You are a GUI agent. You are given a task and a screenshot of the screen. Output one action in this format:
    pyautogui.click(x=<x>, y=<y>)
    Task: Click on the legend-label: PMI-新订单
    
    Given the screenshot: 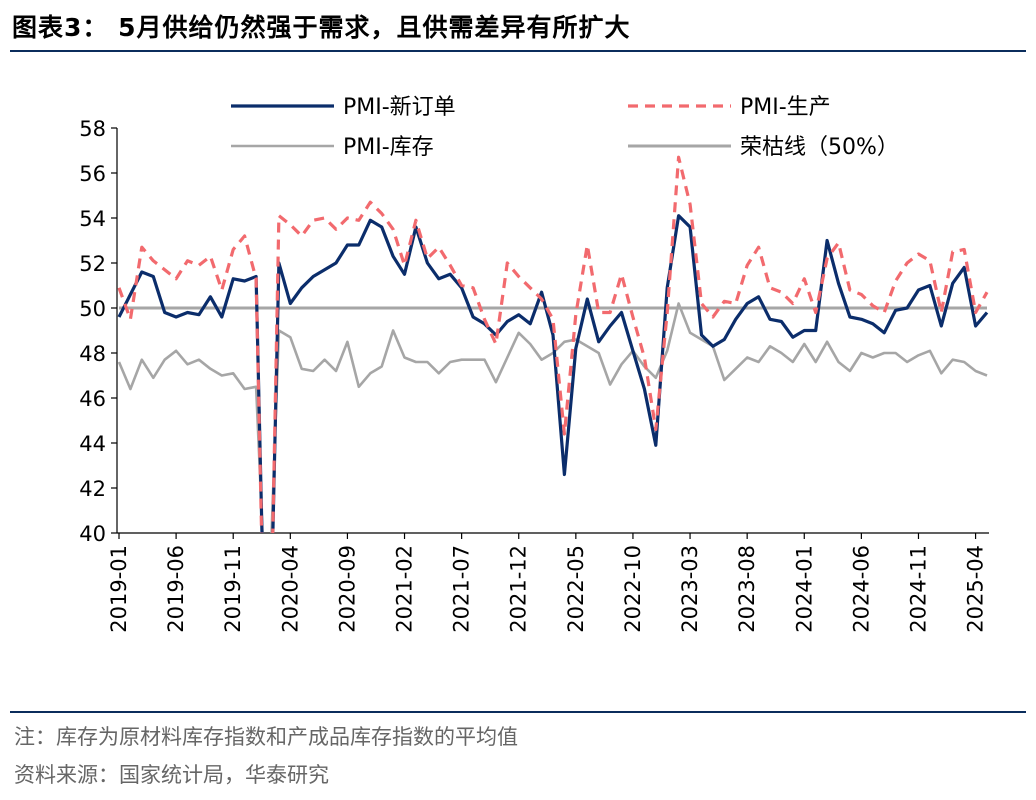 What is the action you would take?
    pyautogui.click(x=399, y=107)
    